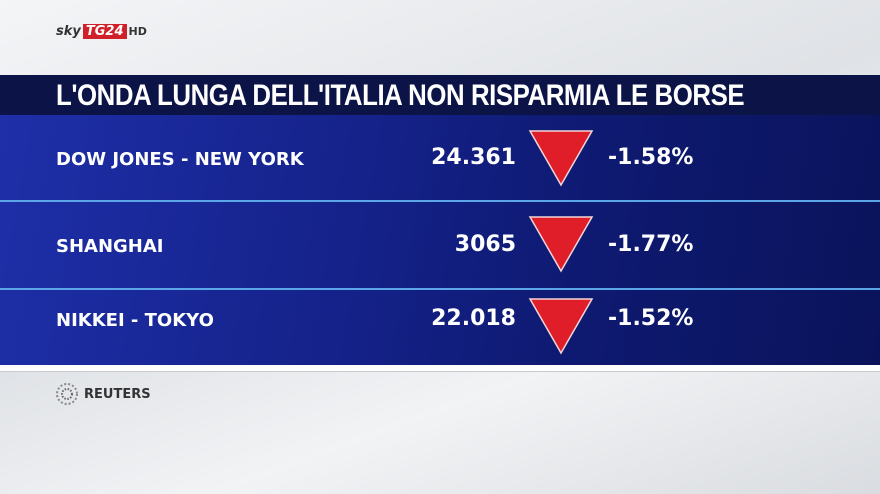 Image resolution: width=880 pixels, height=494 pixels. What do you see at coordinates (651, 157) in the screenshot?
I see `index-change: -1.58%` at bounding box center [651, 157].